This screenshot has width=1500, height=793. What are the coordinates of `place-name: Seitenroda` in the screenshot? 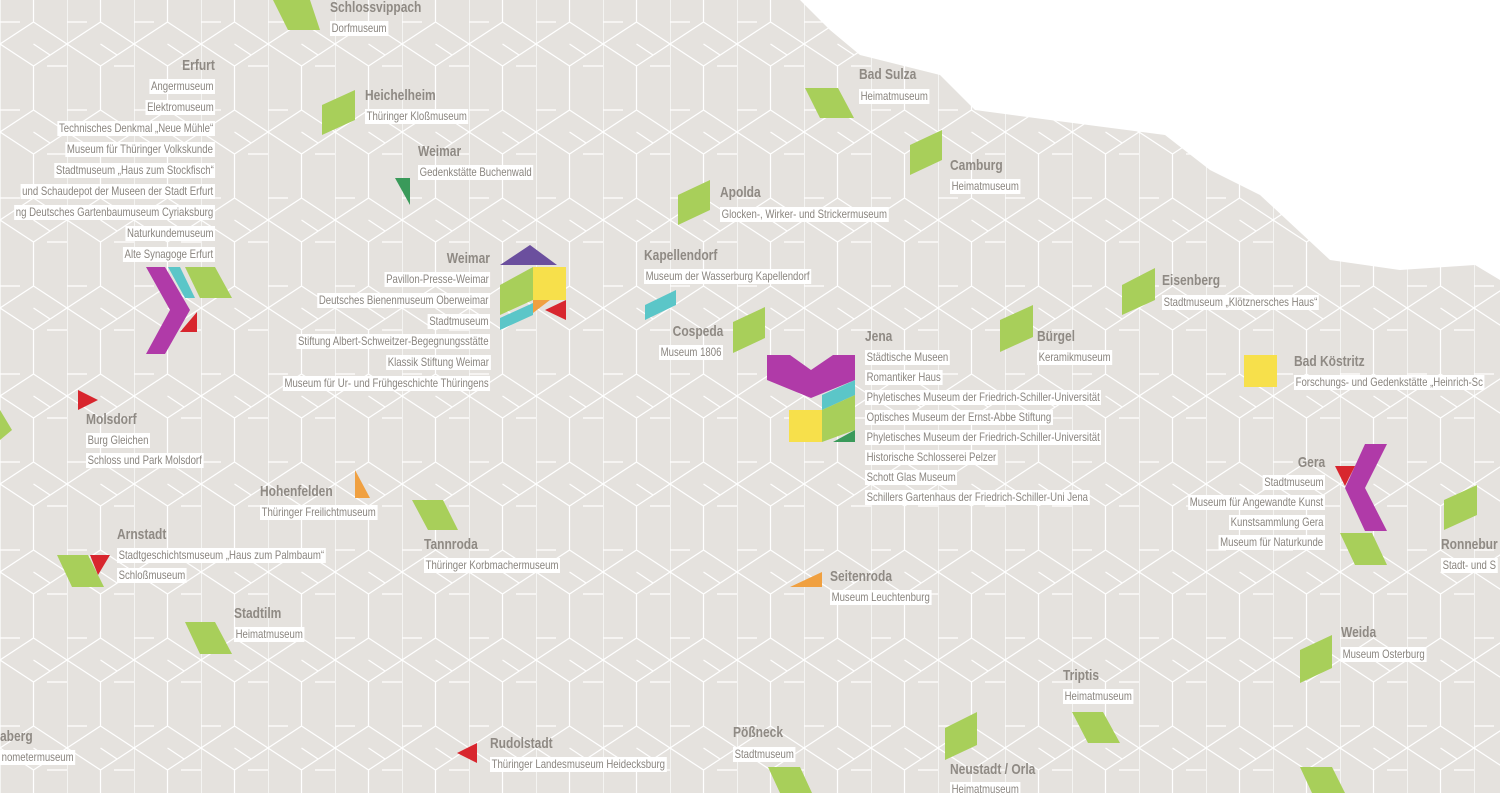 It's located at (861, 576).